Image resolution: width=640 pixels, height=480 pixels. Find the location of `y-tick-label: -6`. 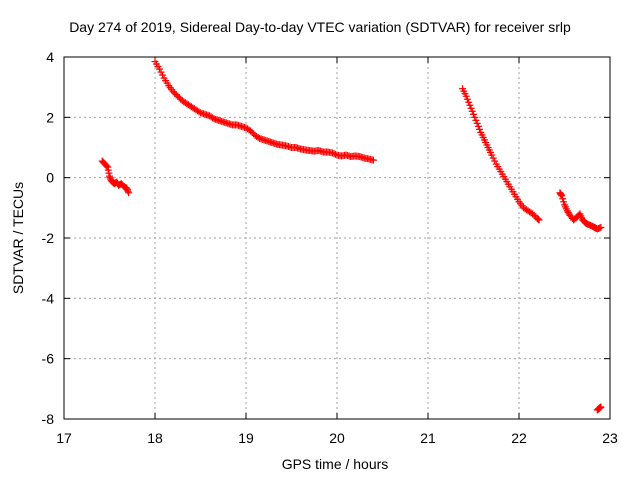

y-tick-label: -6 is located at coordinates (48, 359).